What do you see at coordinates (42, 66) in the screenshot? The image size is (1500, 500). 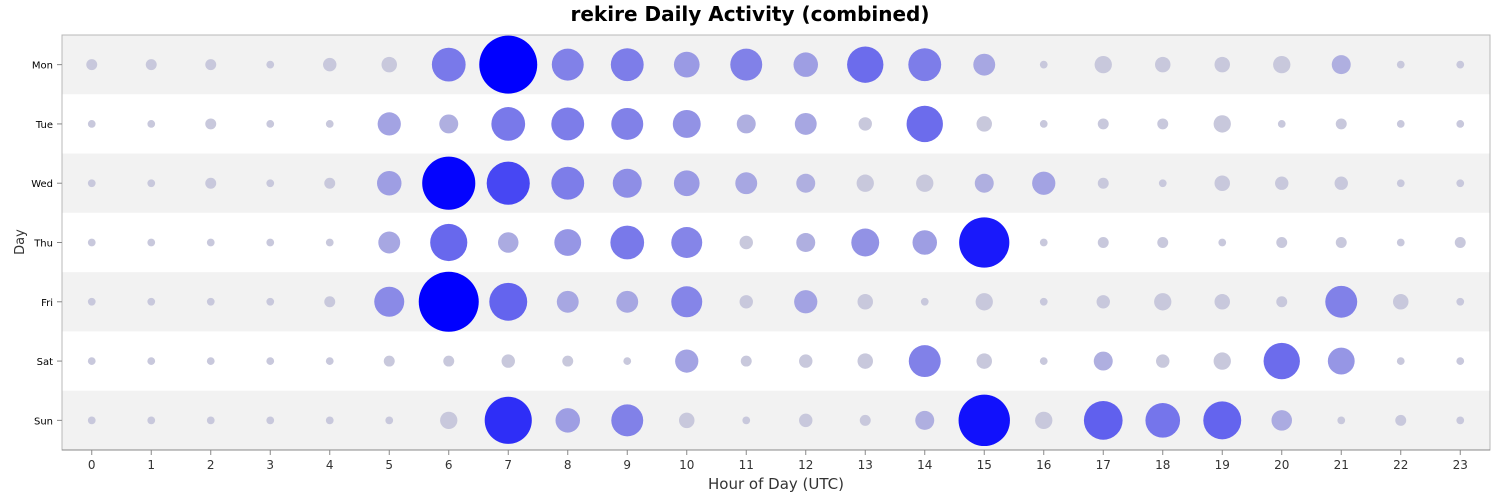 I see `y-tick-label: Mon` at bounding box center [42, 66].